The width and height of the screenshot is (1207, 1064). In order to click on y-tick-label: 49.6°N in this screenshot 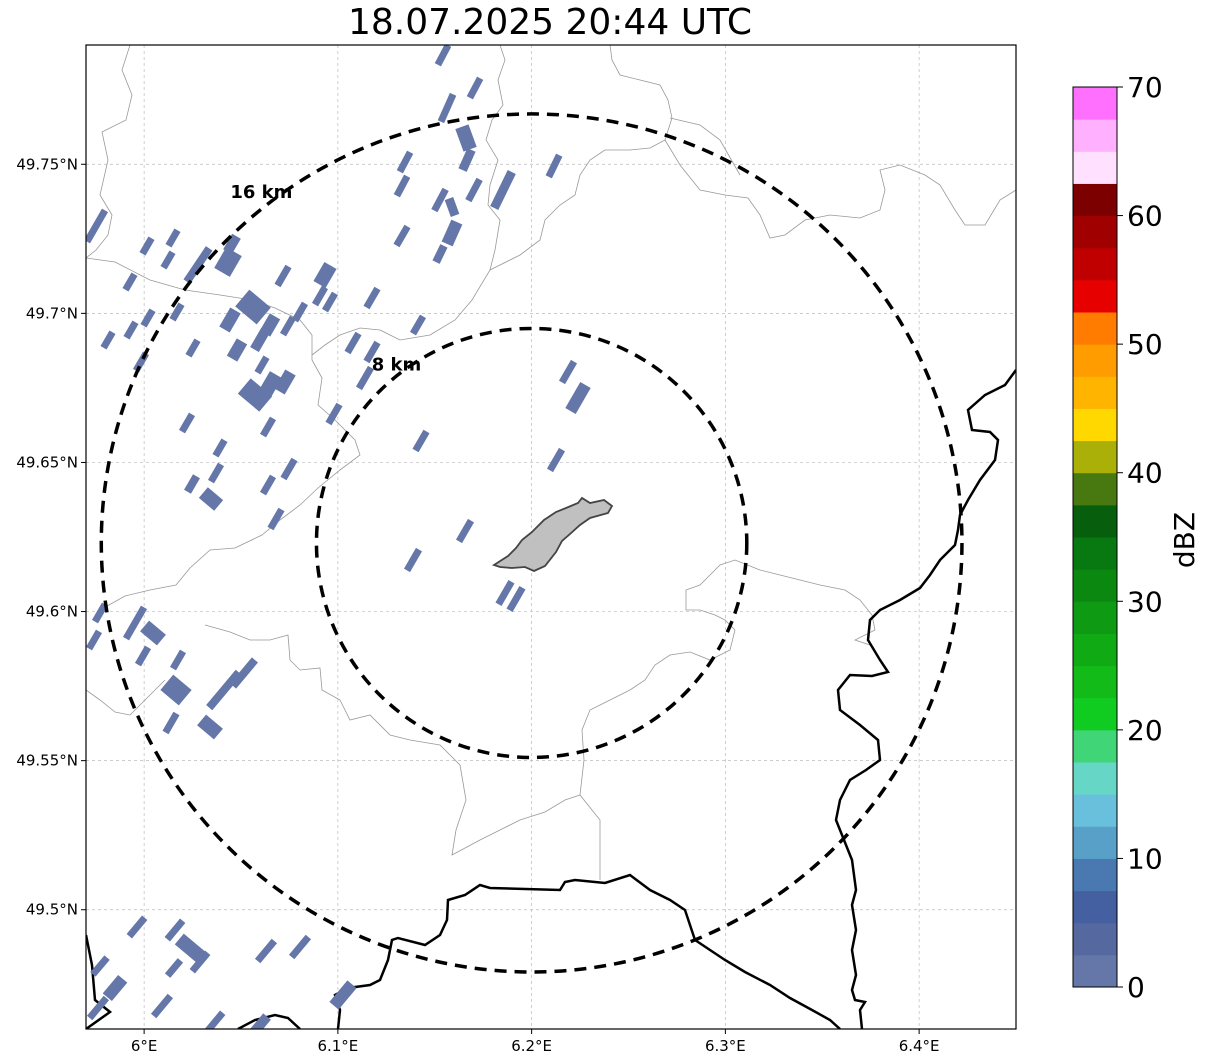, I will do `click(52, 612)`.